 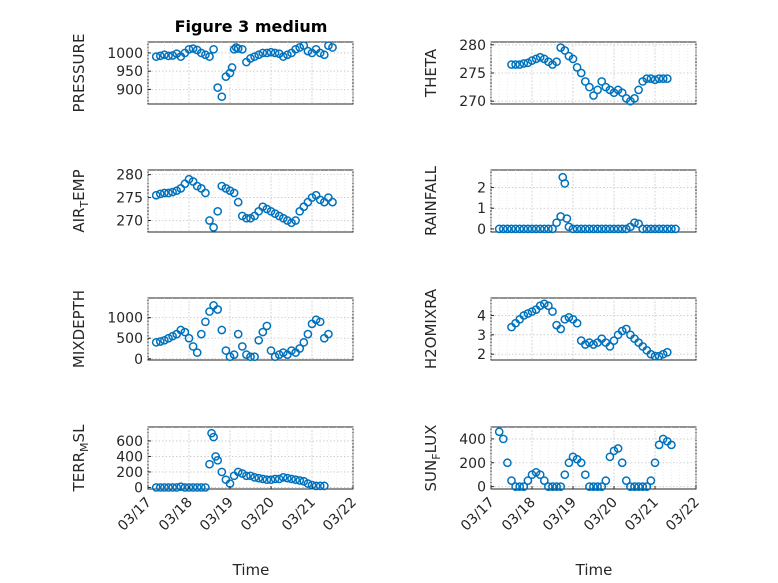 What do you see at coordinates (129, 442) in the screenshot?
I see `y-tick-label: 600` at bounding box center [129, 442].